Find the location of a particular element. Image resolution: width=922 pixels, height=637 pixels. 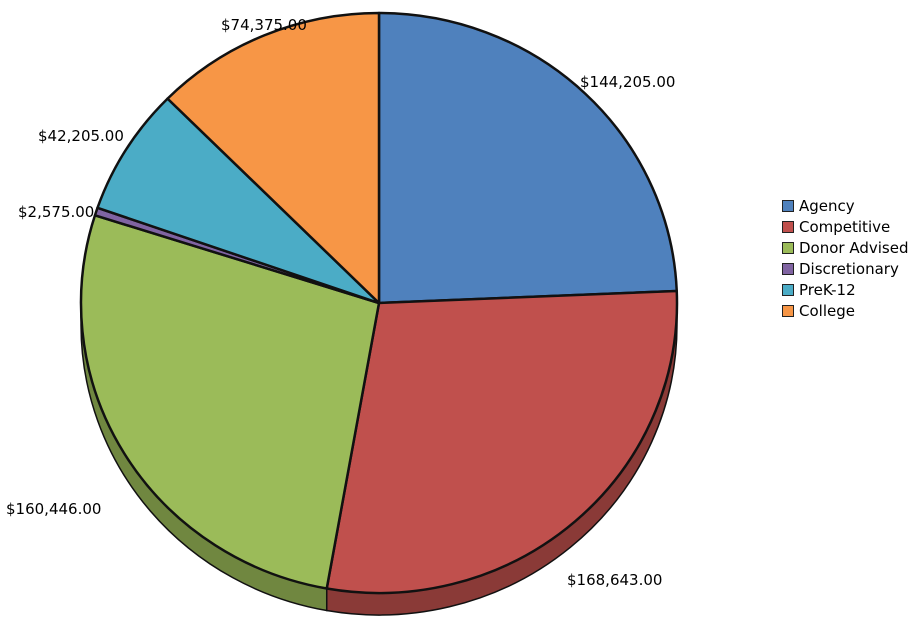

data-label-college: $74,375.00 is located at coordinates (264, 25).